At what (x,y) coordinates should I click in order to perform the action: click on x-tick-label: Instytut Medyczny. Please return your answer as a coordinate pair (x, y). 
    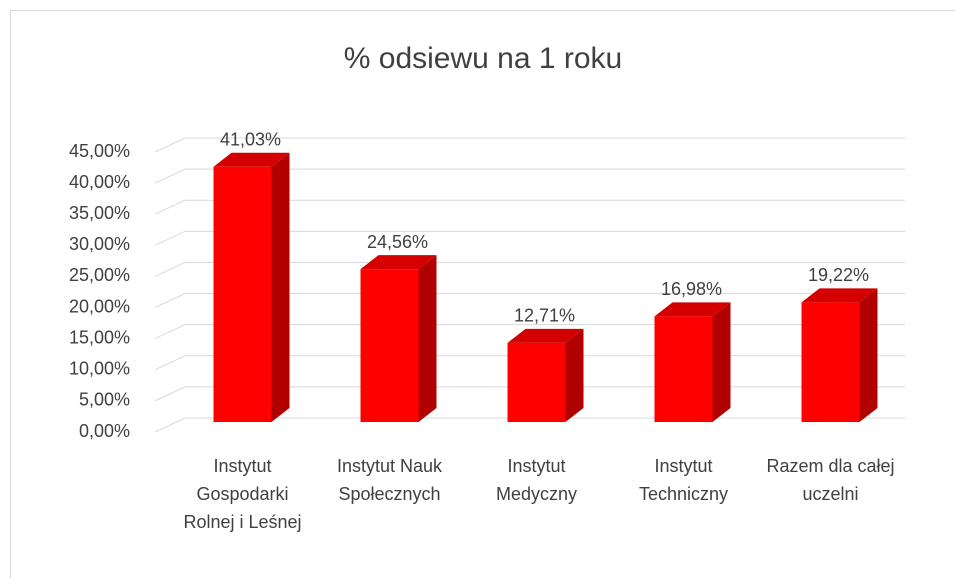
    Looking at the image, I should click on (536, 480).